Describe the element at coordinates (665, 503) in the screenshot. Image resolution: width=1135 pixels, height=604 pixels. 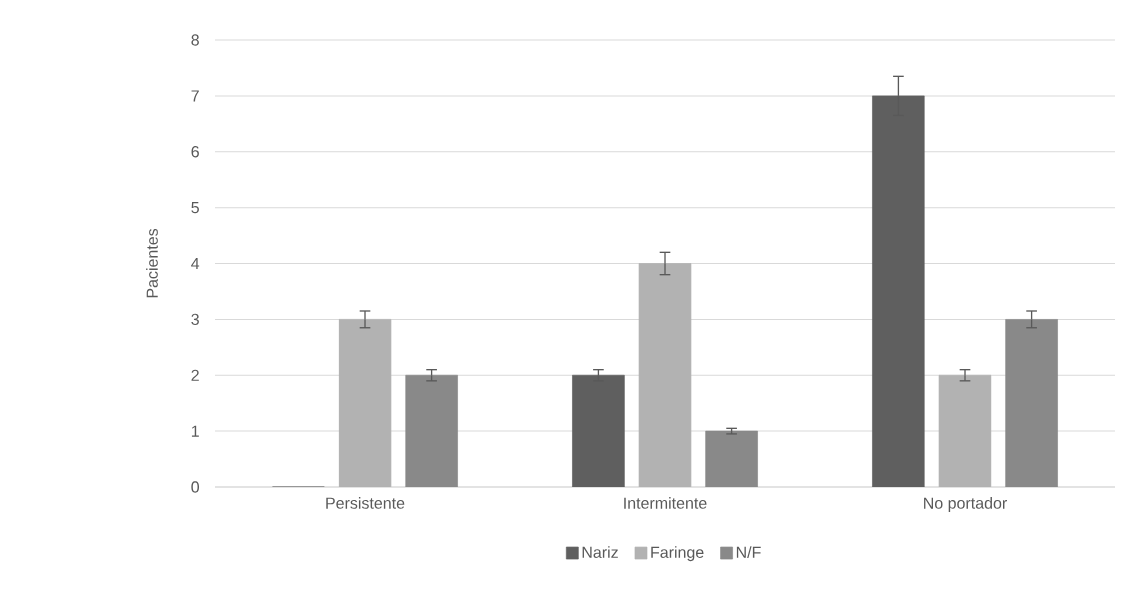
I see `x-tick-label: Intermitente` at that location.